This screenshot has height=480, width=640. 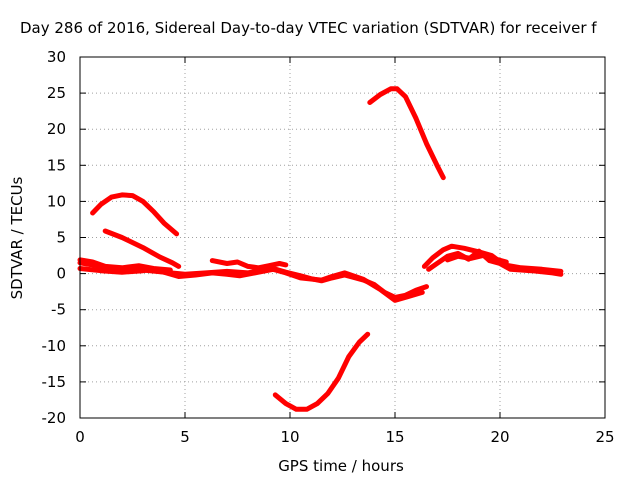 What do you see at coordinates (61, 274) in the screenshot?
I see `y-tick-label: 0` at bounding box center [61, 274].